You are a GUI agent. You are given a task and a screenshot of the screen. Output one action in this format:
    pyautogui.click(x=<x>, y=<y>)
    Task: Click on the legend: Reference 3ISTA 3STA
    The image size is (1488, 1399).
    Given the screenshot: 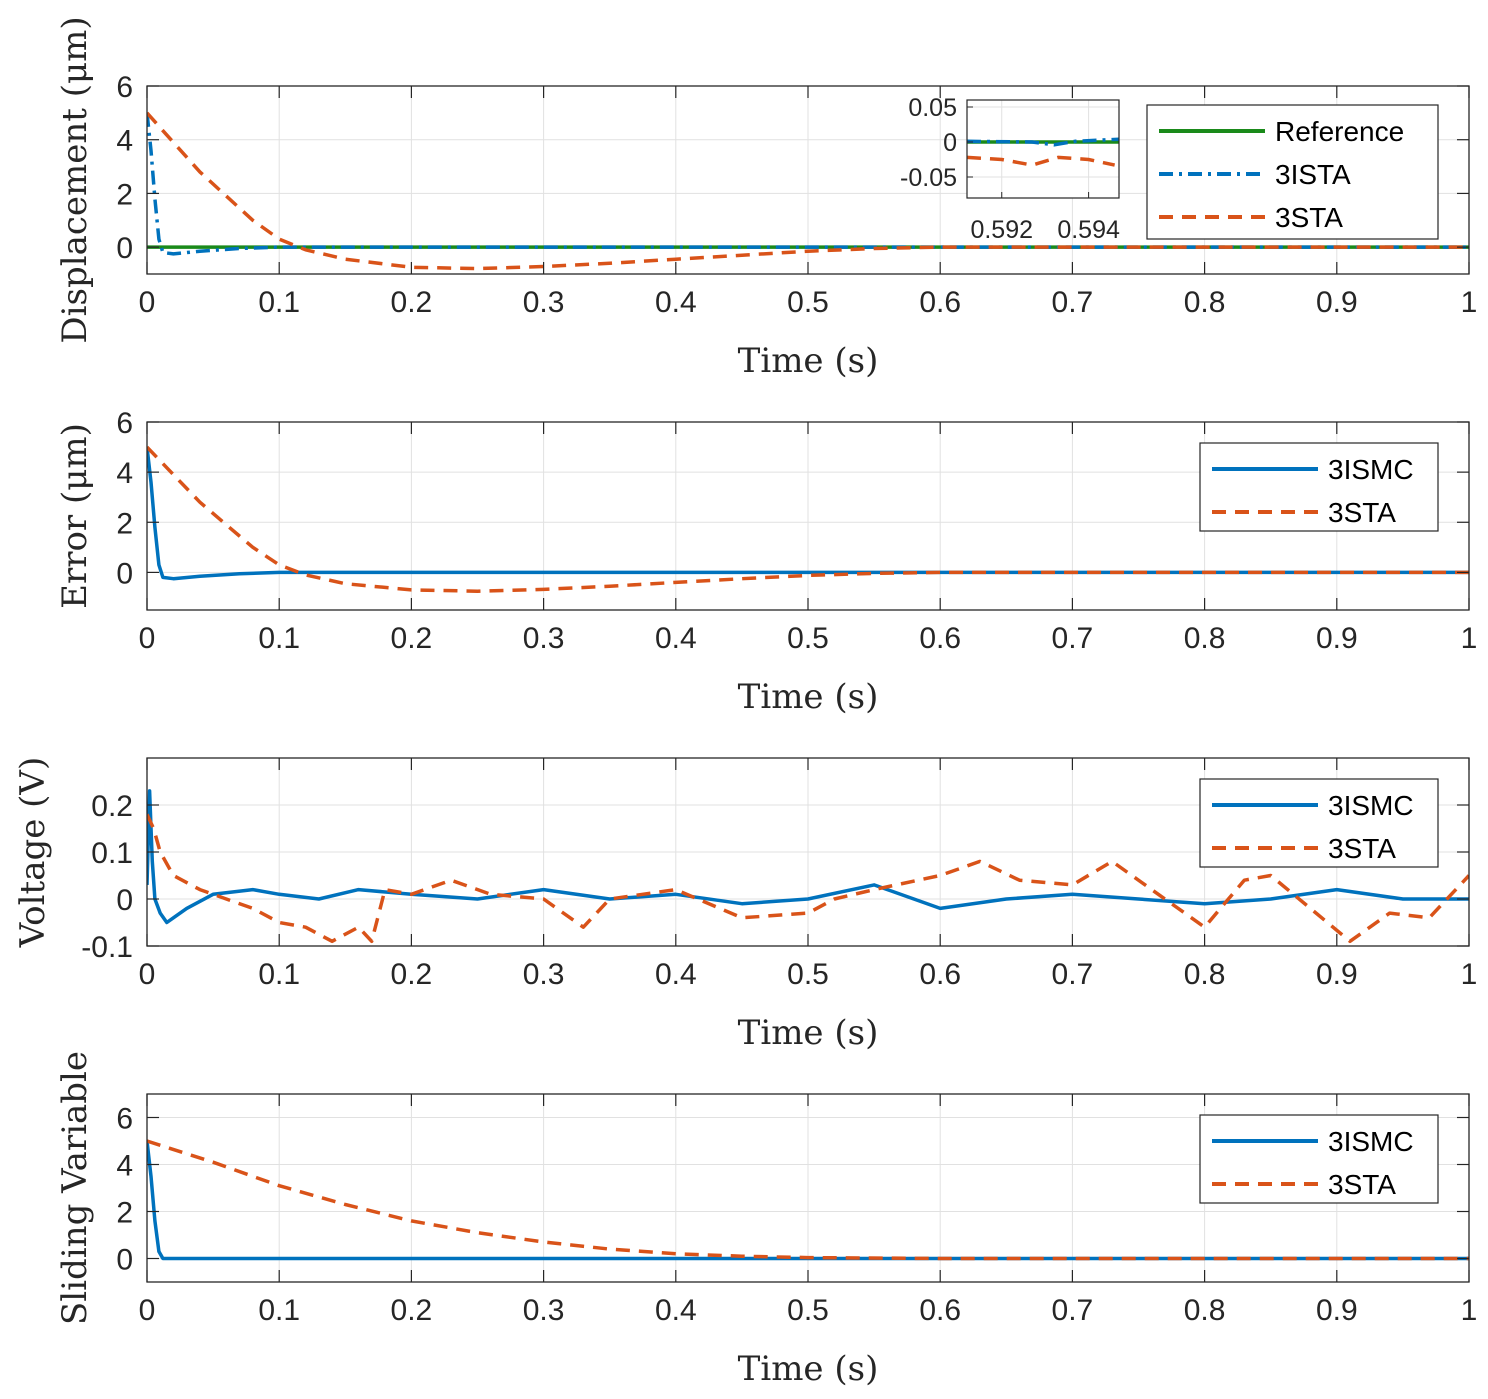 What is the action you would take?
    pyautogui.click(x=1292, y=172)
    